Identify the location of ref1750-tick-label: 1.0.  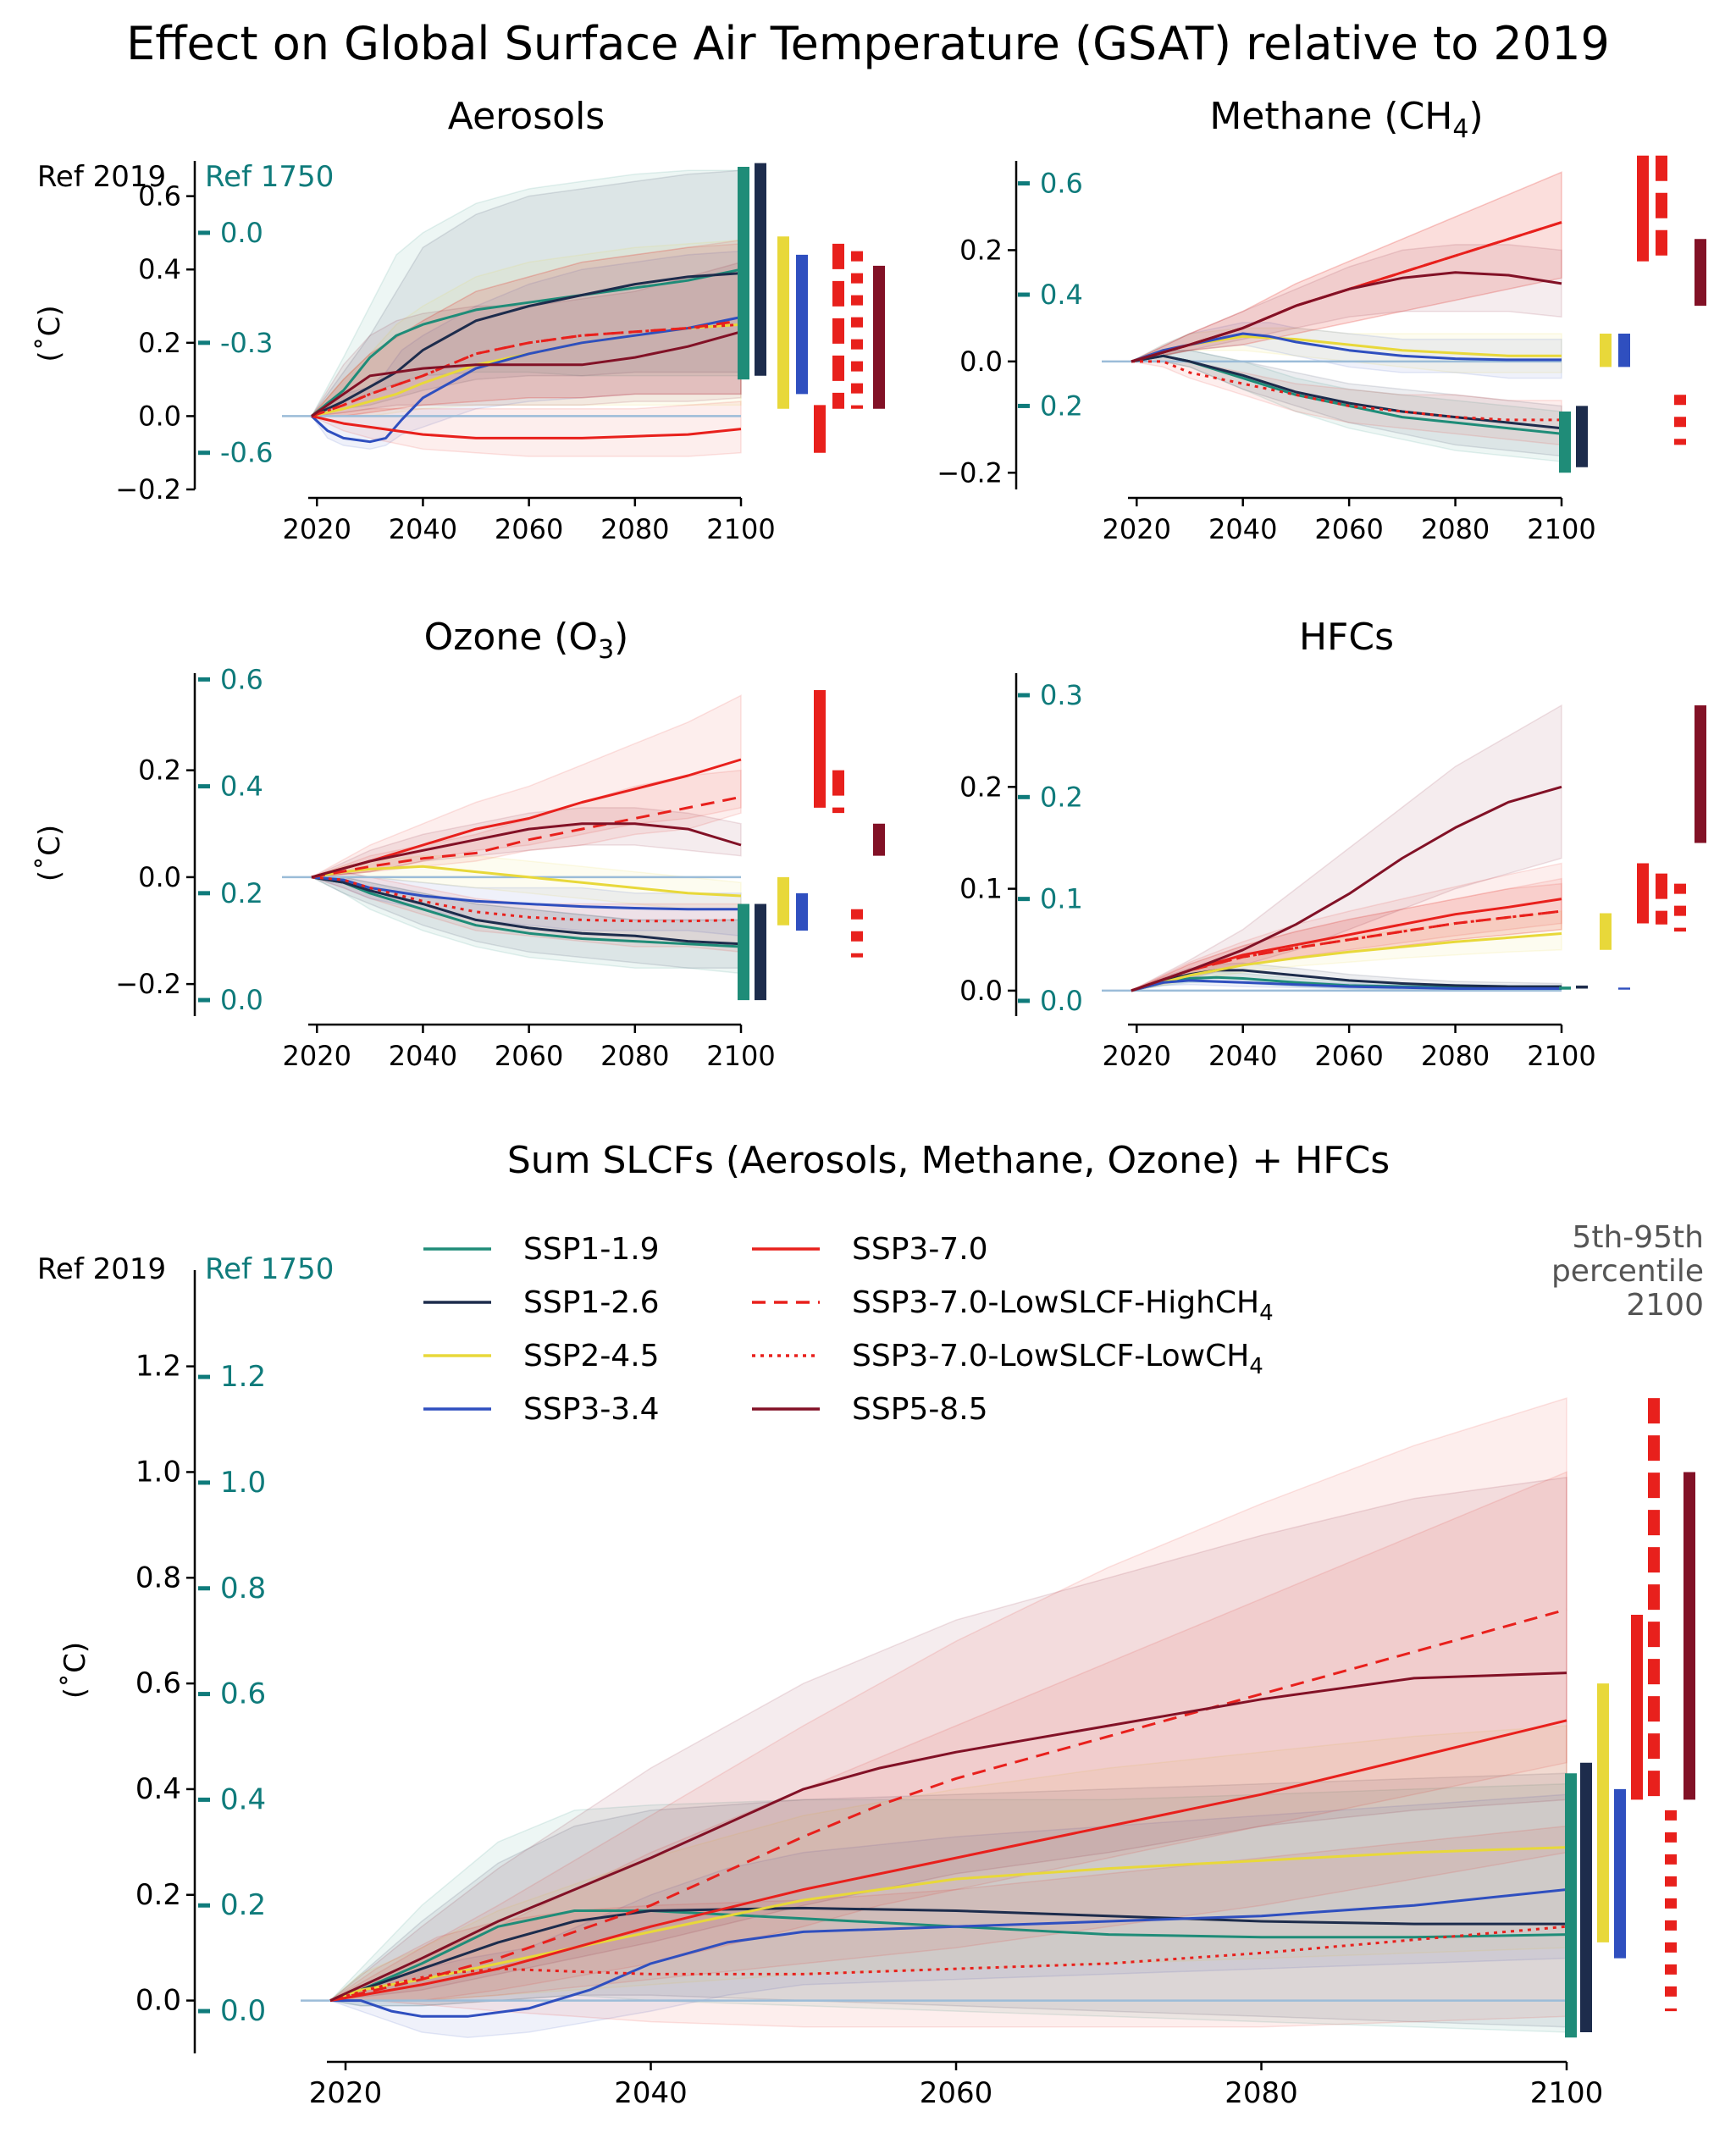
(243, 1483).